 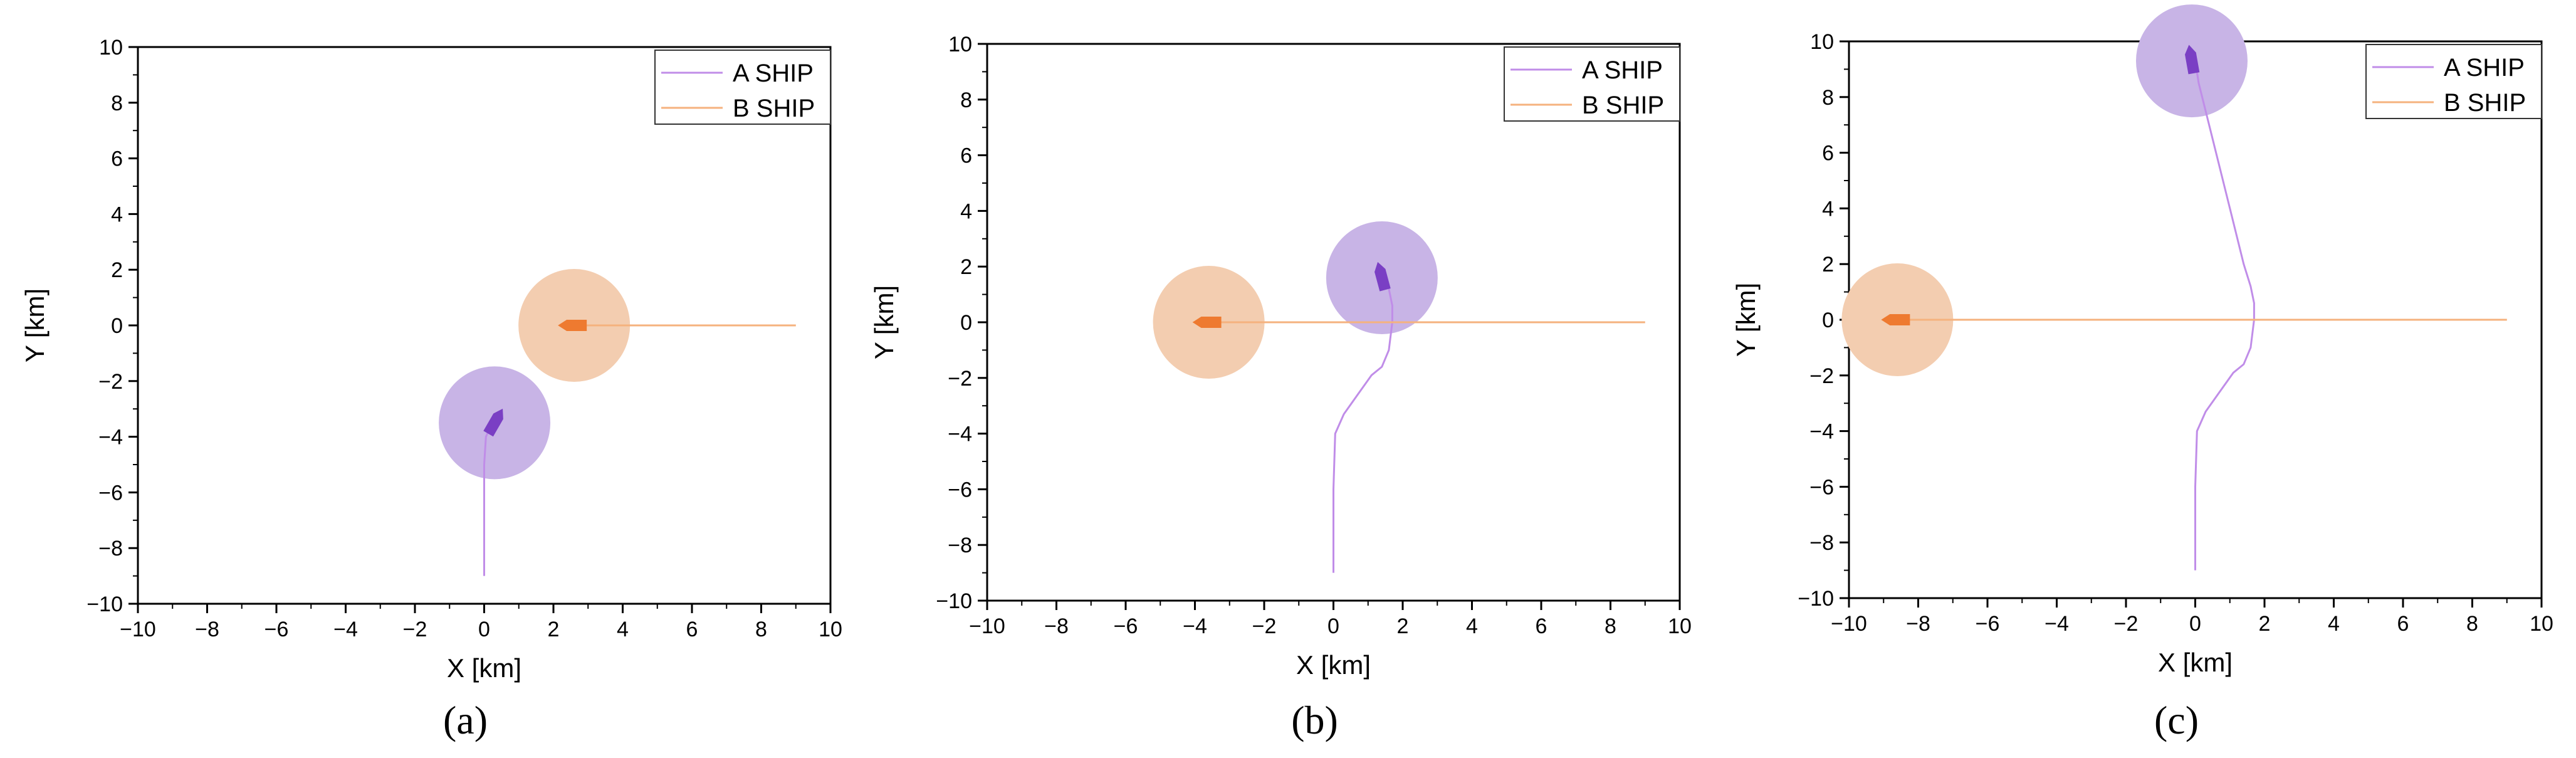 I want to click on panel-caption: (c), so click(x=2176, y=720).